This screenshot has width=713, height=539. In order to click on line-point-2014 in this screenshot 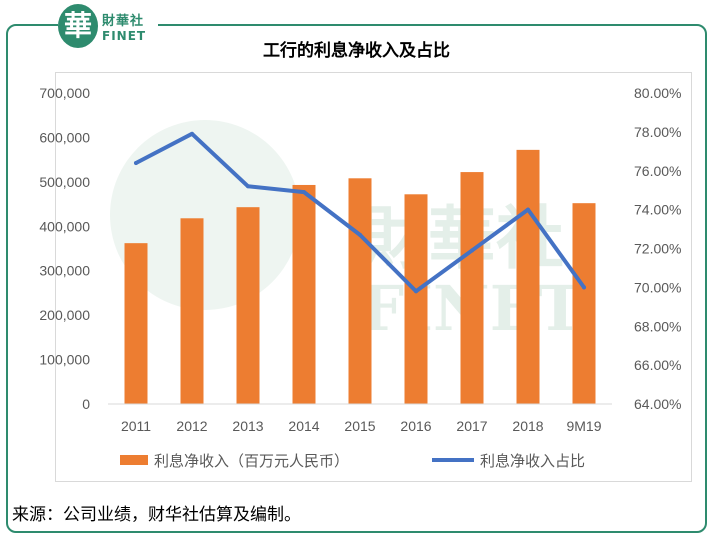, I will do `click(304, 192)`.